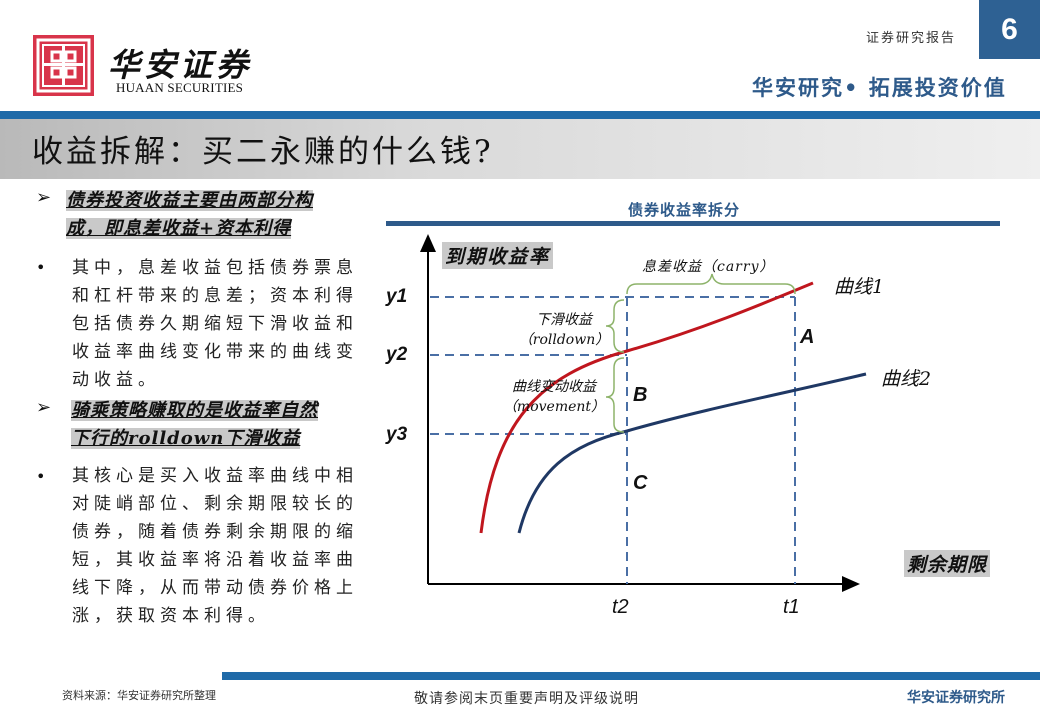 This screenshot has width=1040, height=720. What do you see at coordinates (708, 267) in the screenshot?
I see `carry-annotation: 息差收益（carry）` at bounding box center [708, 267].